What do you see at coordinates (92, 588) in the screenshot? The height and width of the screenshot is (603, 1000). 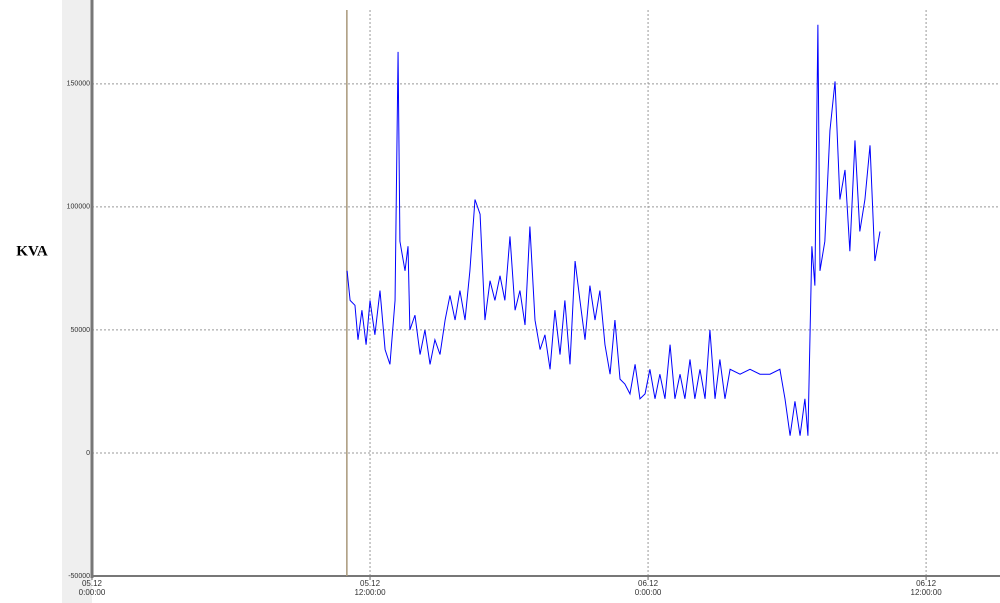 I see `x-tick-label: 05.12 0:00:00` at bounding box center [92, 588].